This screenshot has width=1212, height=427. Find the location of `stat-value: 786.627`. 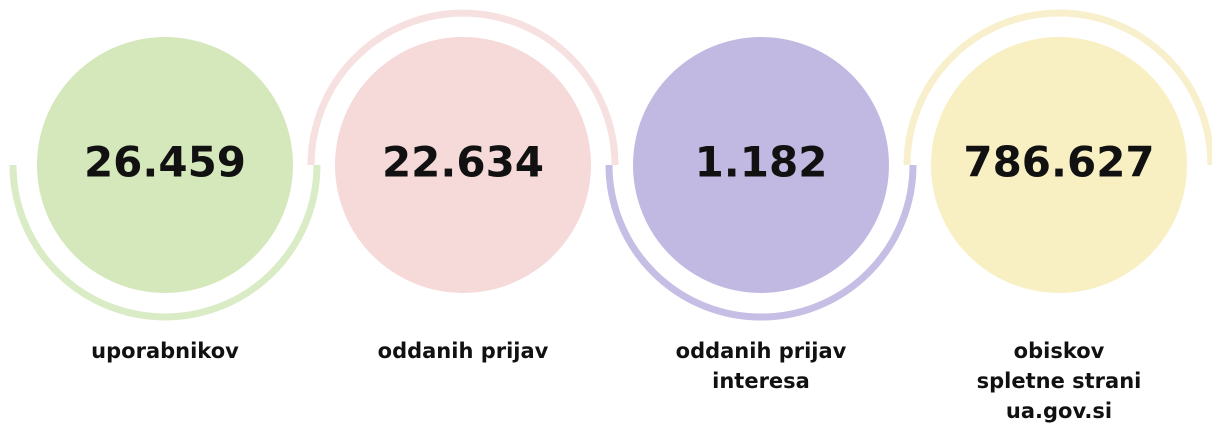

stat-value: 786.627 is located at coordinates (1058, 162).